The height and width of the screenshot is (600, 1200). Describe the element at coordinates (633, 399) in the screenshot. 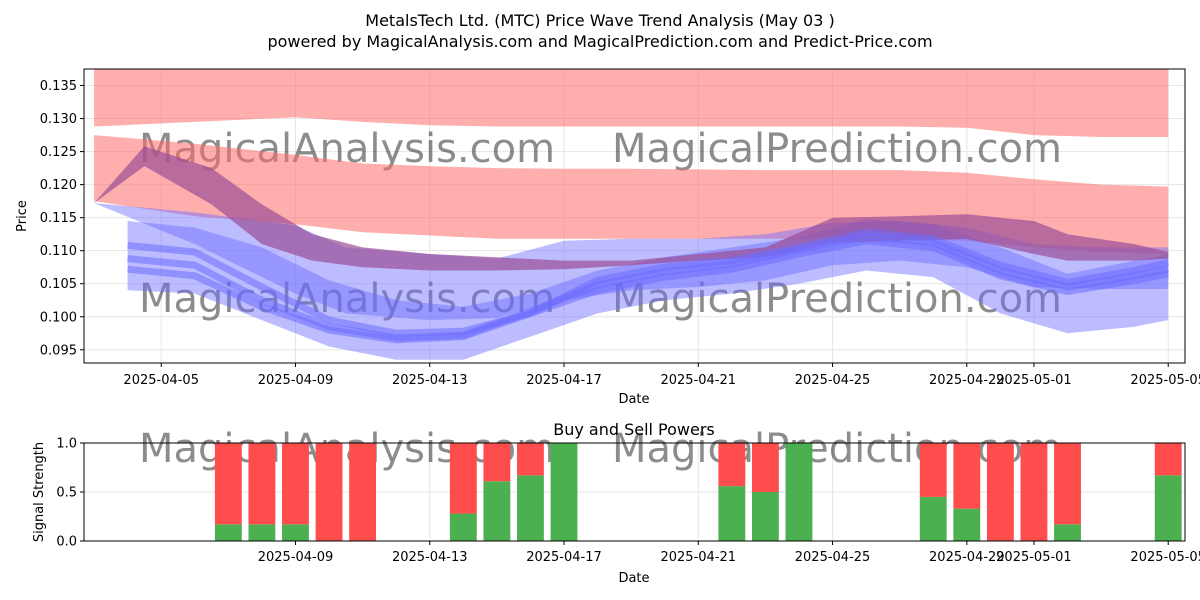

I see `price-x-axis-label: Date` at that location.